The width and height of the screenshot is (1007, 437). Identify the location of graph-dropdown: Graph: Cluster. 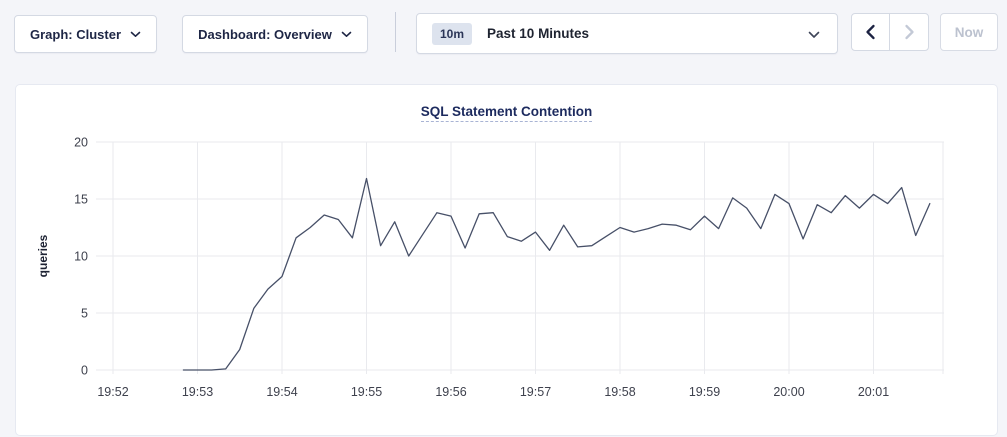
(85, 34).